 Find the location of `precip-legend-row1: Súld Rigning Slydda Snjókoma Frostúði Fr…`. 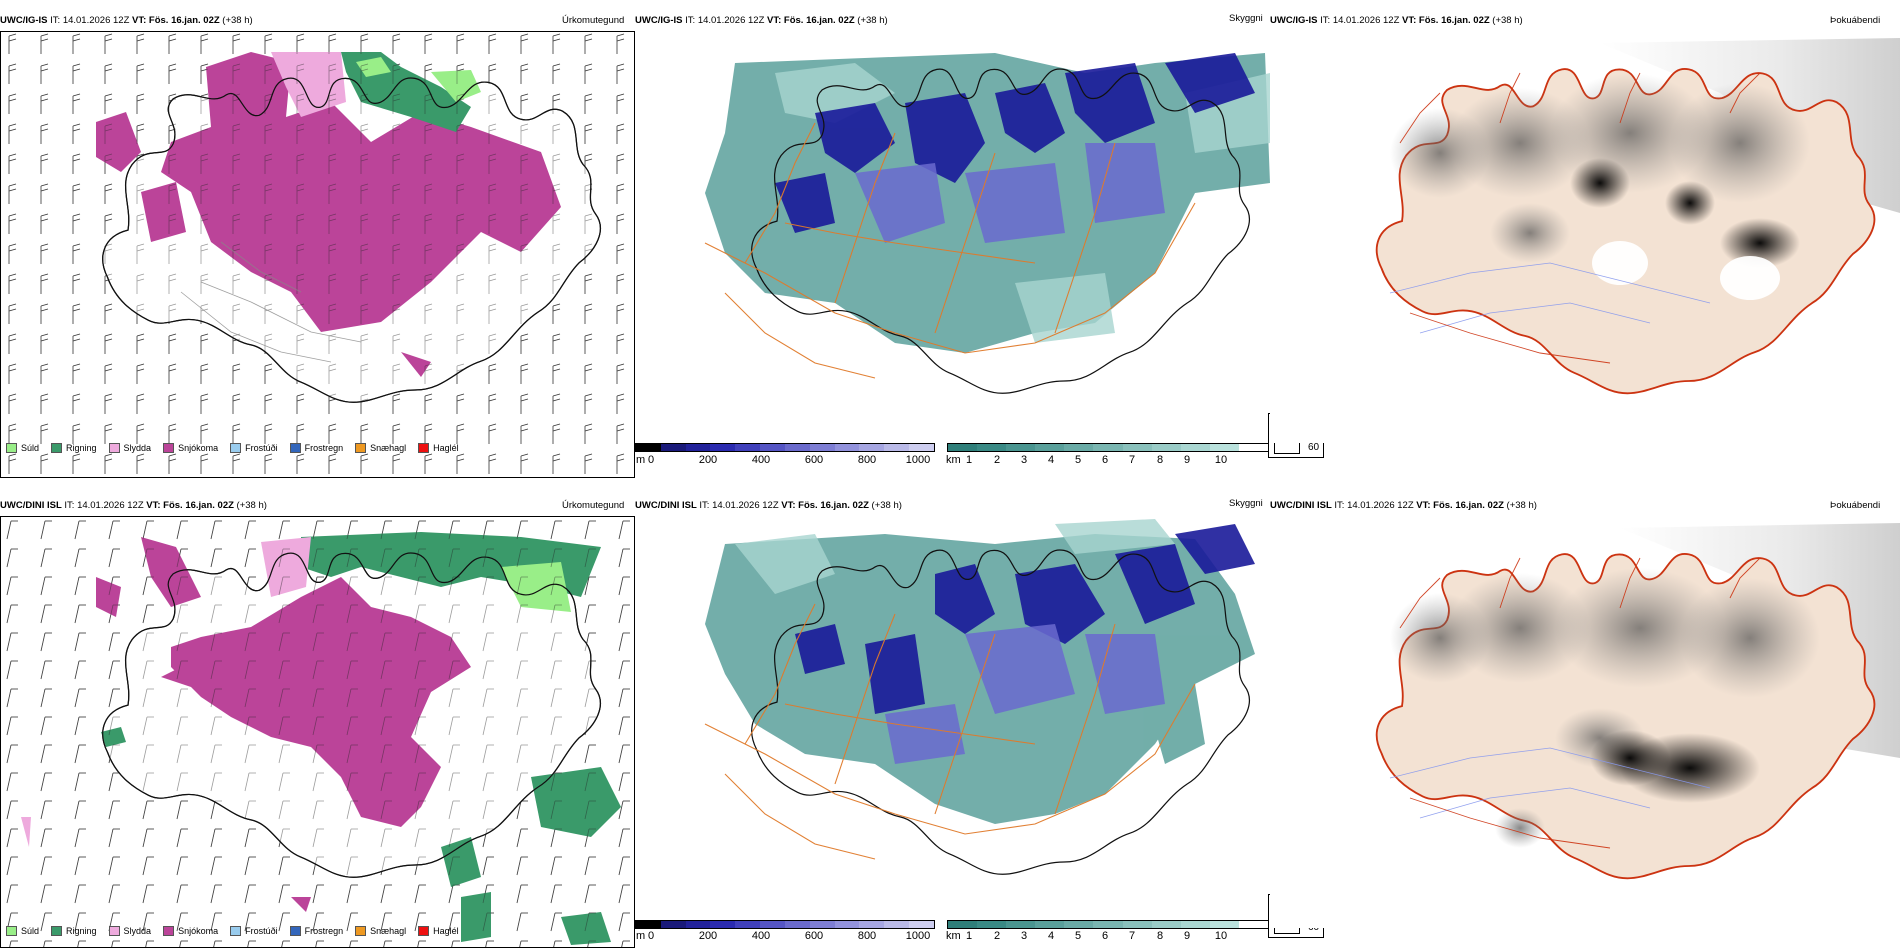

precip-legend-row1: Súld Rigning Slydda Snjókoma Frostúði Fr… is located at coordinates (238, 448).